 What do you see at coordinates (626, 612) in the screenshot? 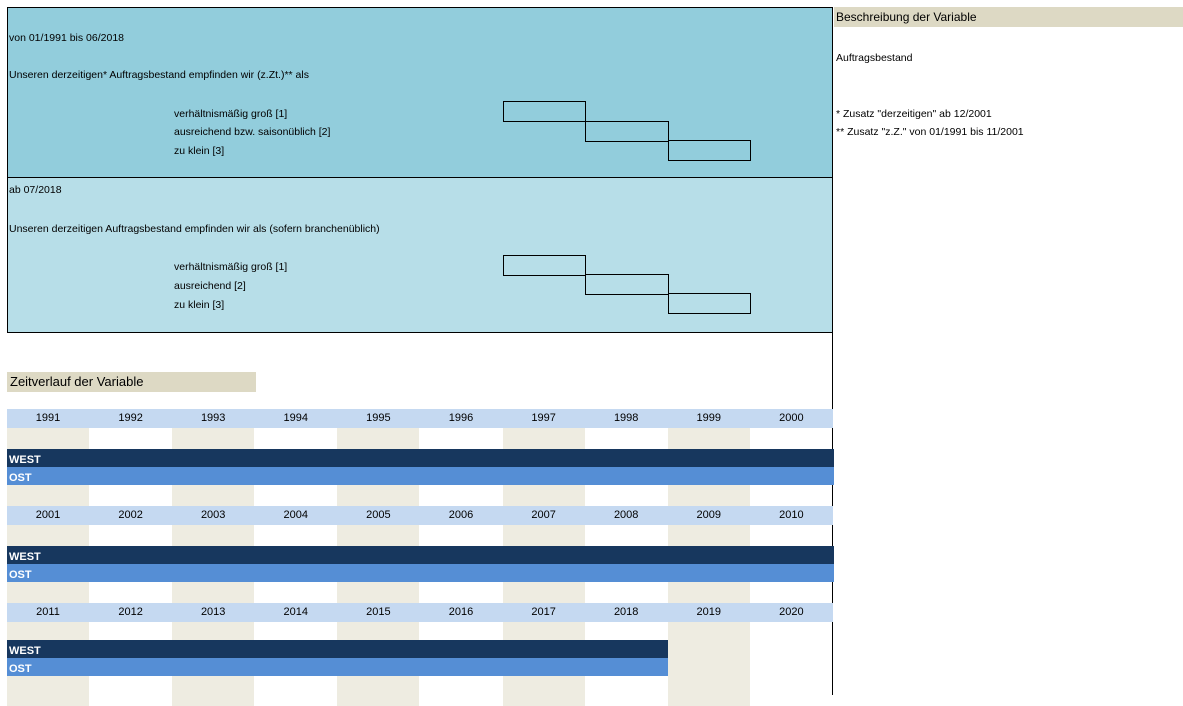
I see `year-label: 2018` at bounding box center [626, 612].